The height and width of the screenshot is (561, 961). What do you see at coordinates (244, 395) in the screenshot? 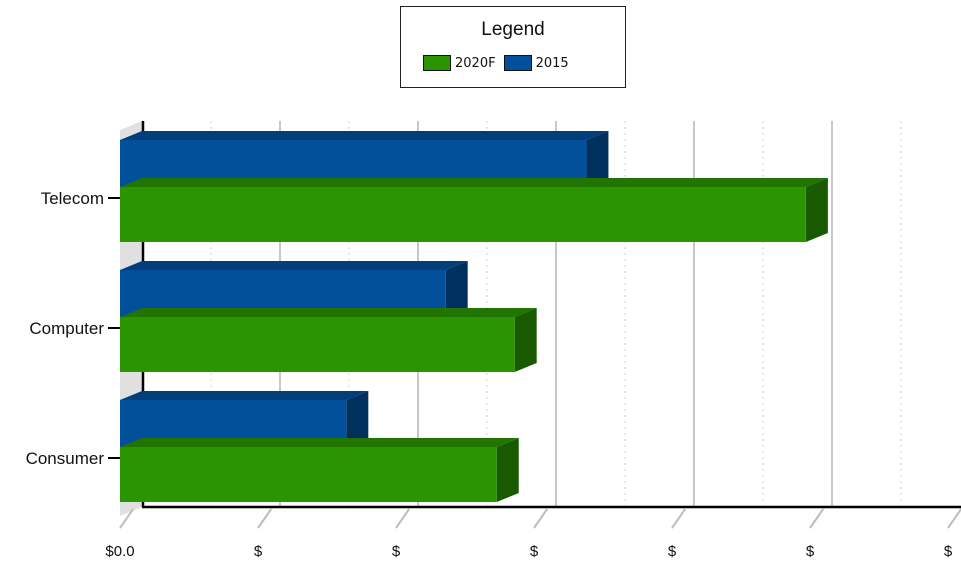
I see `bar-top-2015-consumer` at bounding box center [244, 395].